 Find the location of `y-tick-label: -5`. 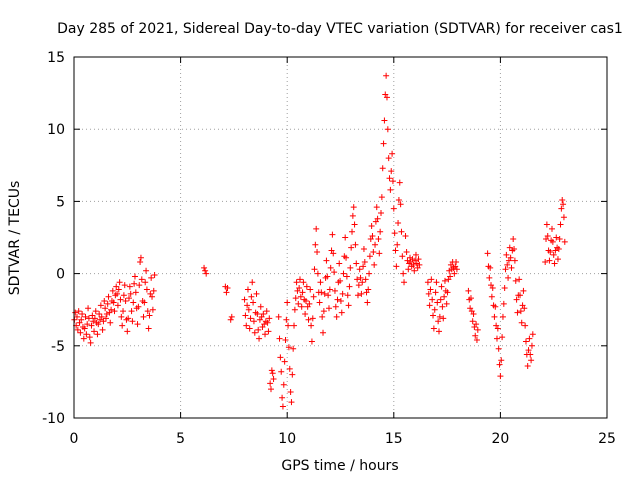

y-tick-label: -5 is located at coordinates (58, 347).